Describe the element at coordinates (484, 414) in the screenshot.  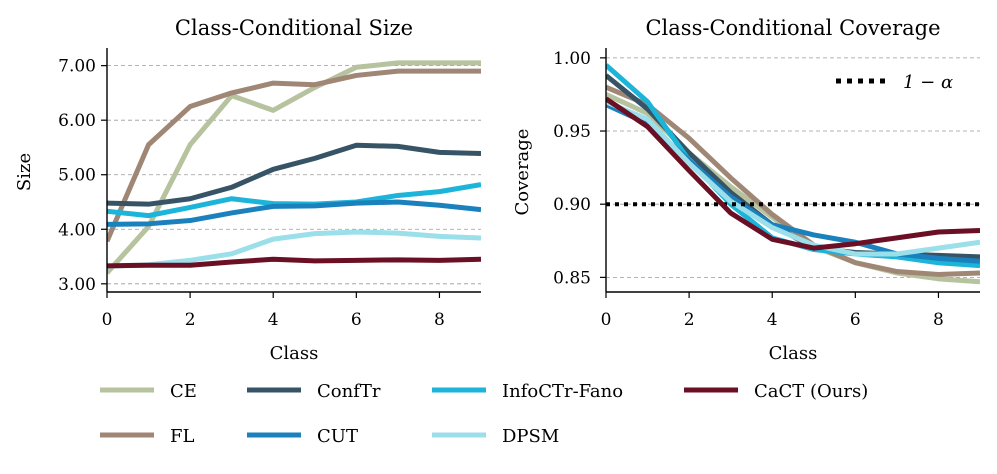
I see `legend: CE ConfTr InfoCTr-Fano CaCT (Ours) FL CUT DPSM` at that location.